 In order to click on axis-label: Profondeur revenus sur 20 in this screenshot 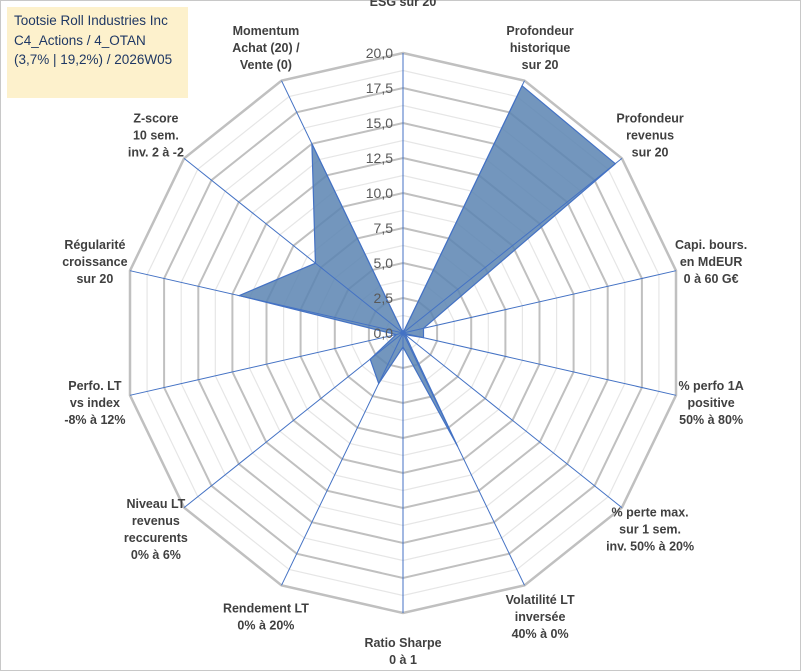, I will do `click(649, 136)`.